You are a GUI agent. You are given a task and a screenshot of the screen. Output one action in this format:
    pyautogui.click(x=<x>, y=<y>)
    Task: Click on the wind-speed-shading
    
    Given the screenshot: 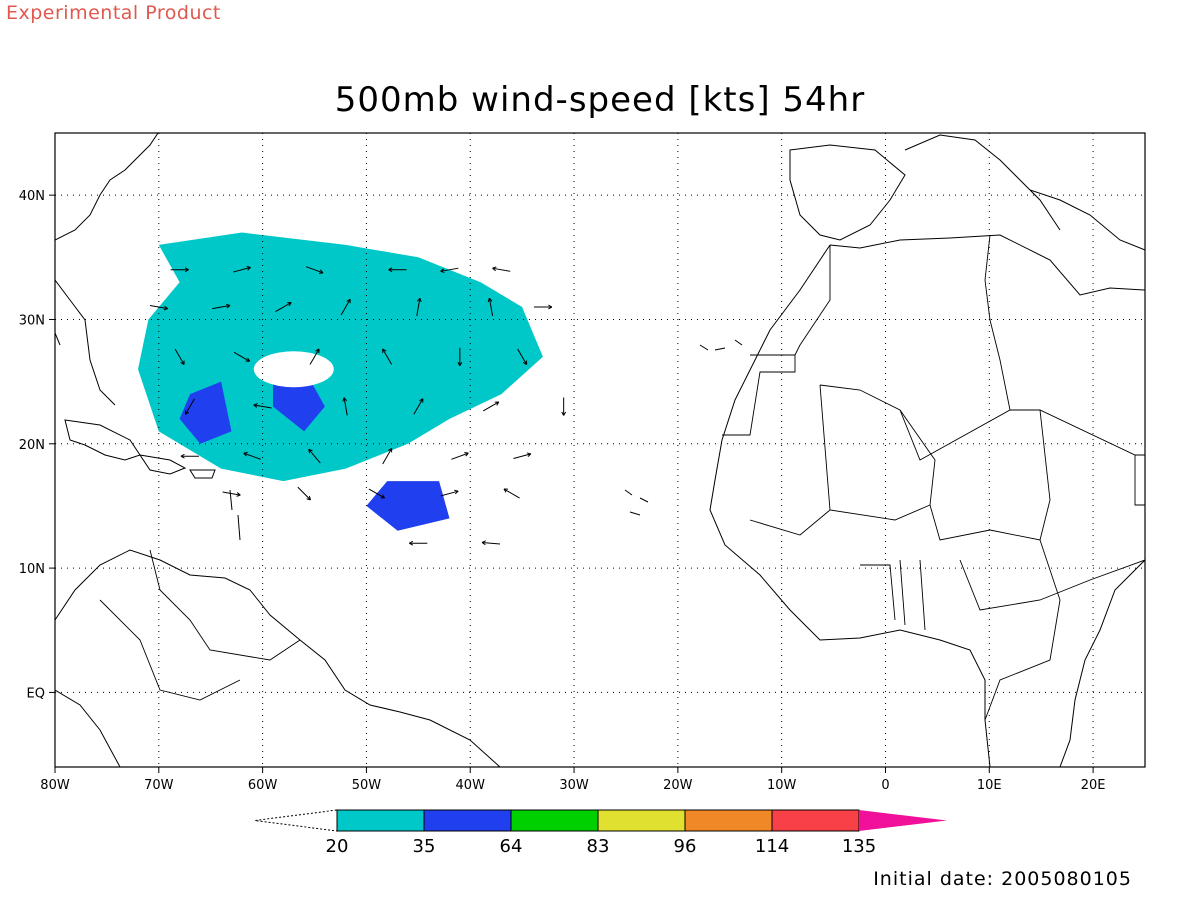 What is the action you would take?
    pyautogui.click(x=340, y=381)
    